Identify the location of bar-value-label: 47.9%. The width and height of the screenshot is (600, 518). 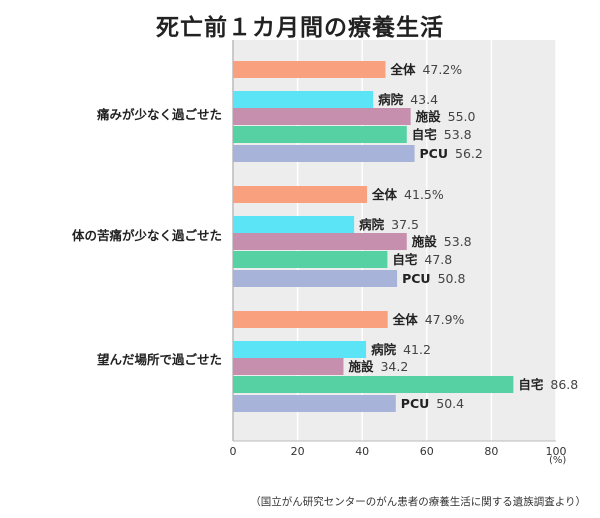
(445, 319).